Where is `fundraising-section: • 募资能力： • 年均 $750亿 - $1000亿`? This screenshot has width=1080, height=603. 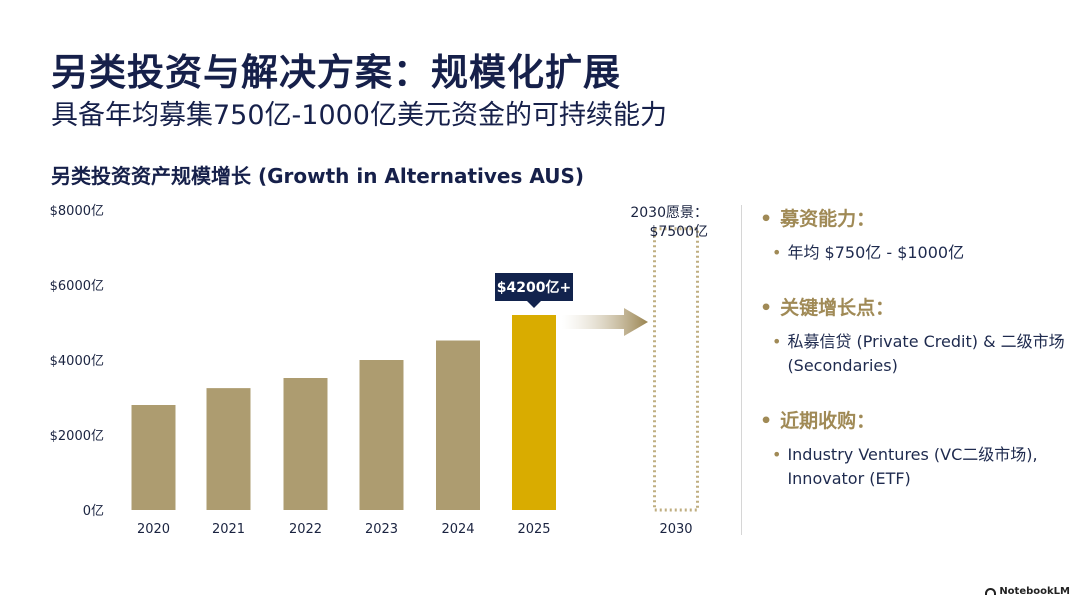
fundraising-section: • 募资能力： • 年均 $750亿 - $1000亿 is located at coordinates (915, 234).